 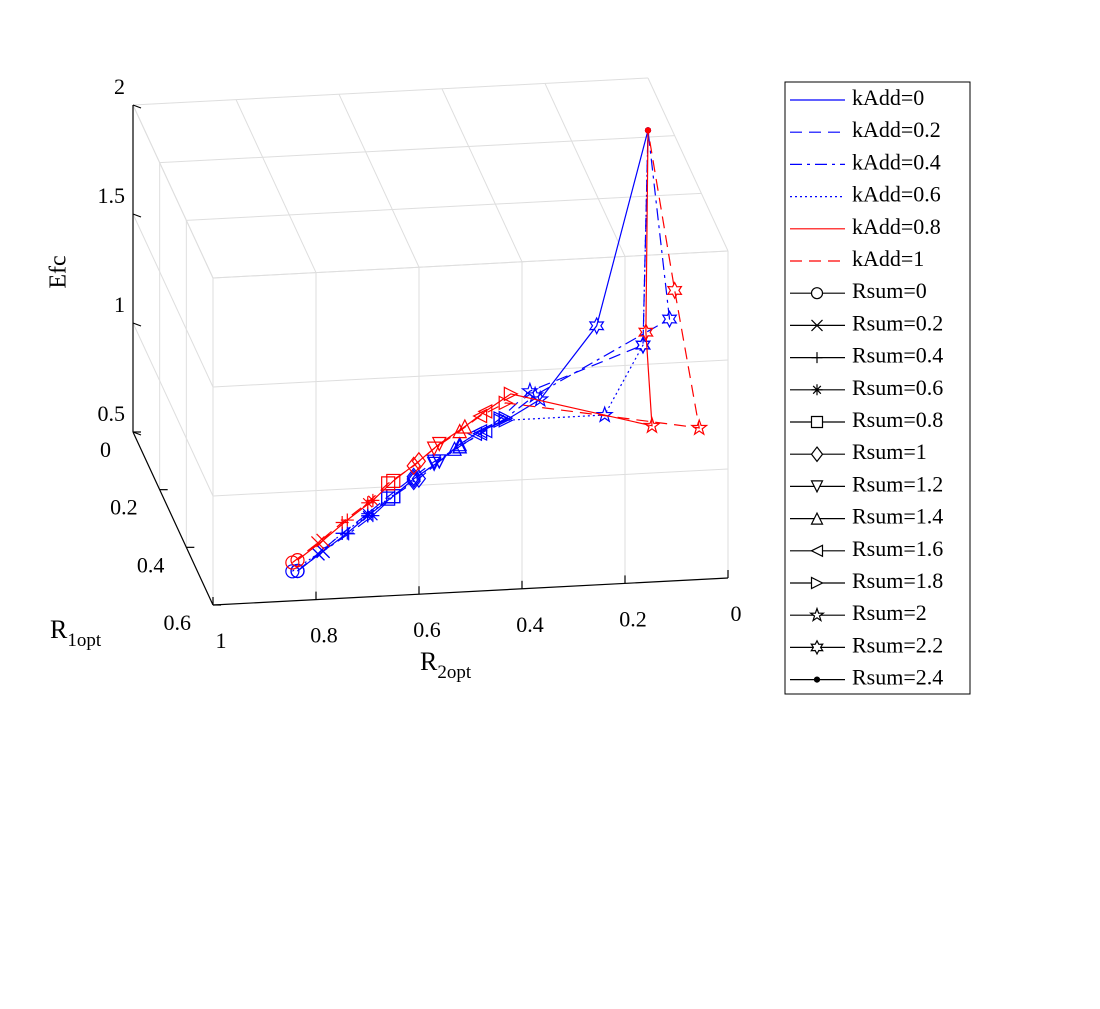 What do you see at coordinates (221, 640) in the screenshot?
I see `x-tick-label: 1` at bounding box center [221, 640].